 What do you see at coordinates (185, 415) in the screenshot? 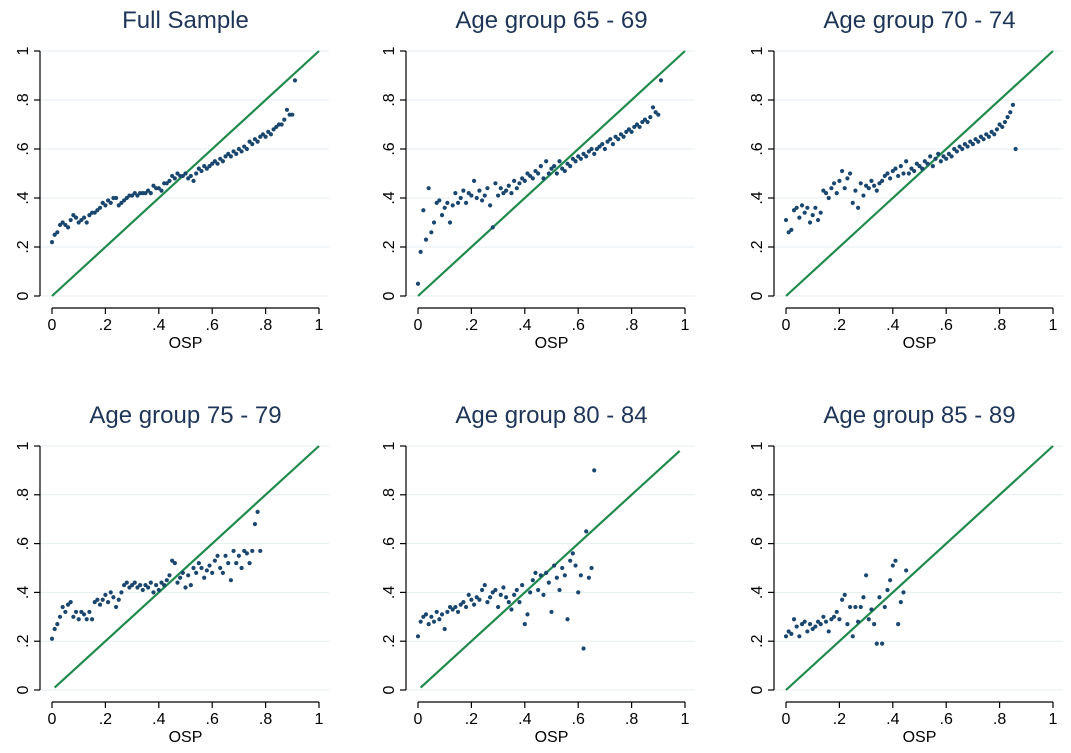
I see `panel-title: Age group 75 - 79` at bounding box center [185, 415].